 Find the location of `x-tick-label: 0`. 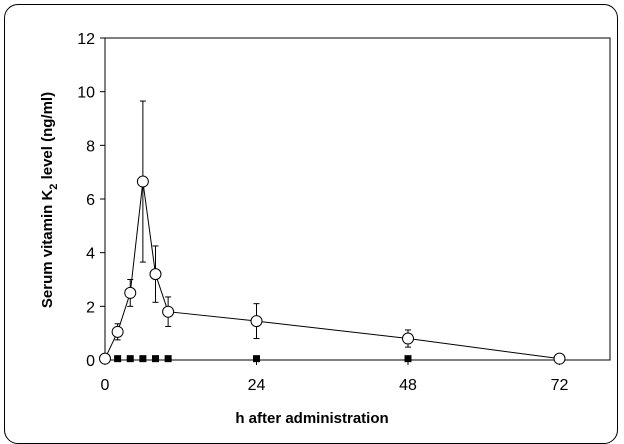

x-tick-label: 0 is located at coordinates (105, 385).